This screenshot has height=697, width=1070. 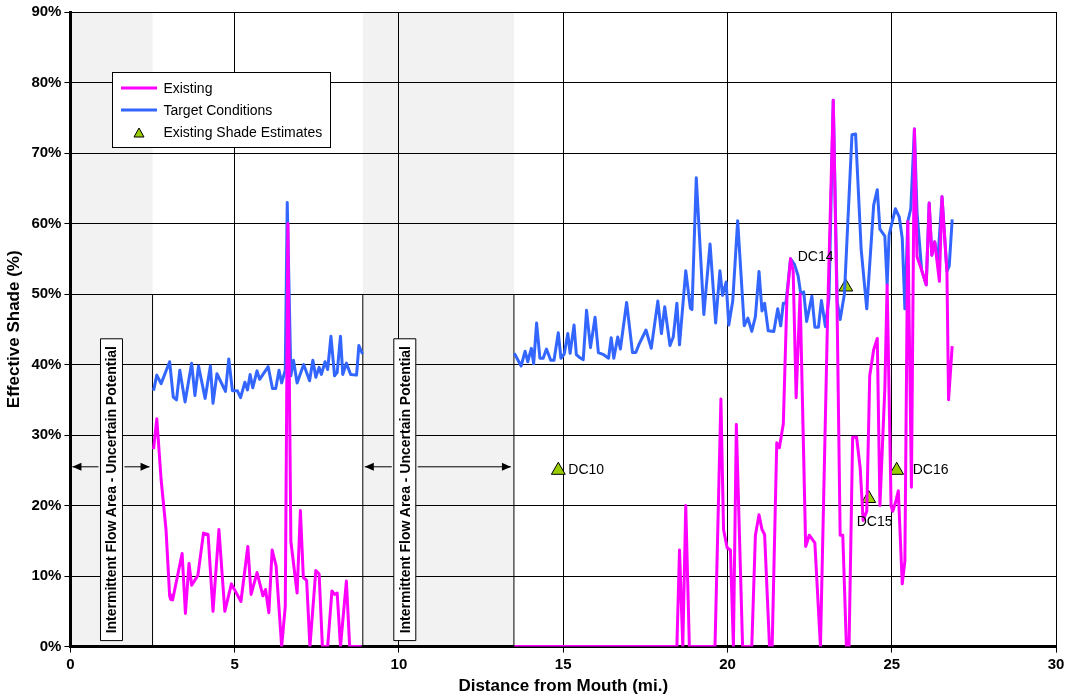 I want to click on y-axis-title: Effective Shade (%), so click(x=13, y=329).